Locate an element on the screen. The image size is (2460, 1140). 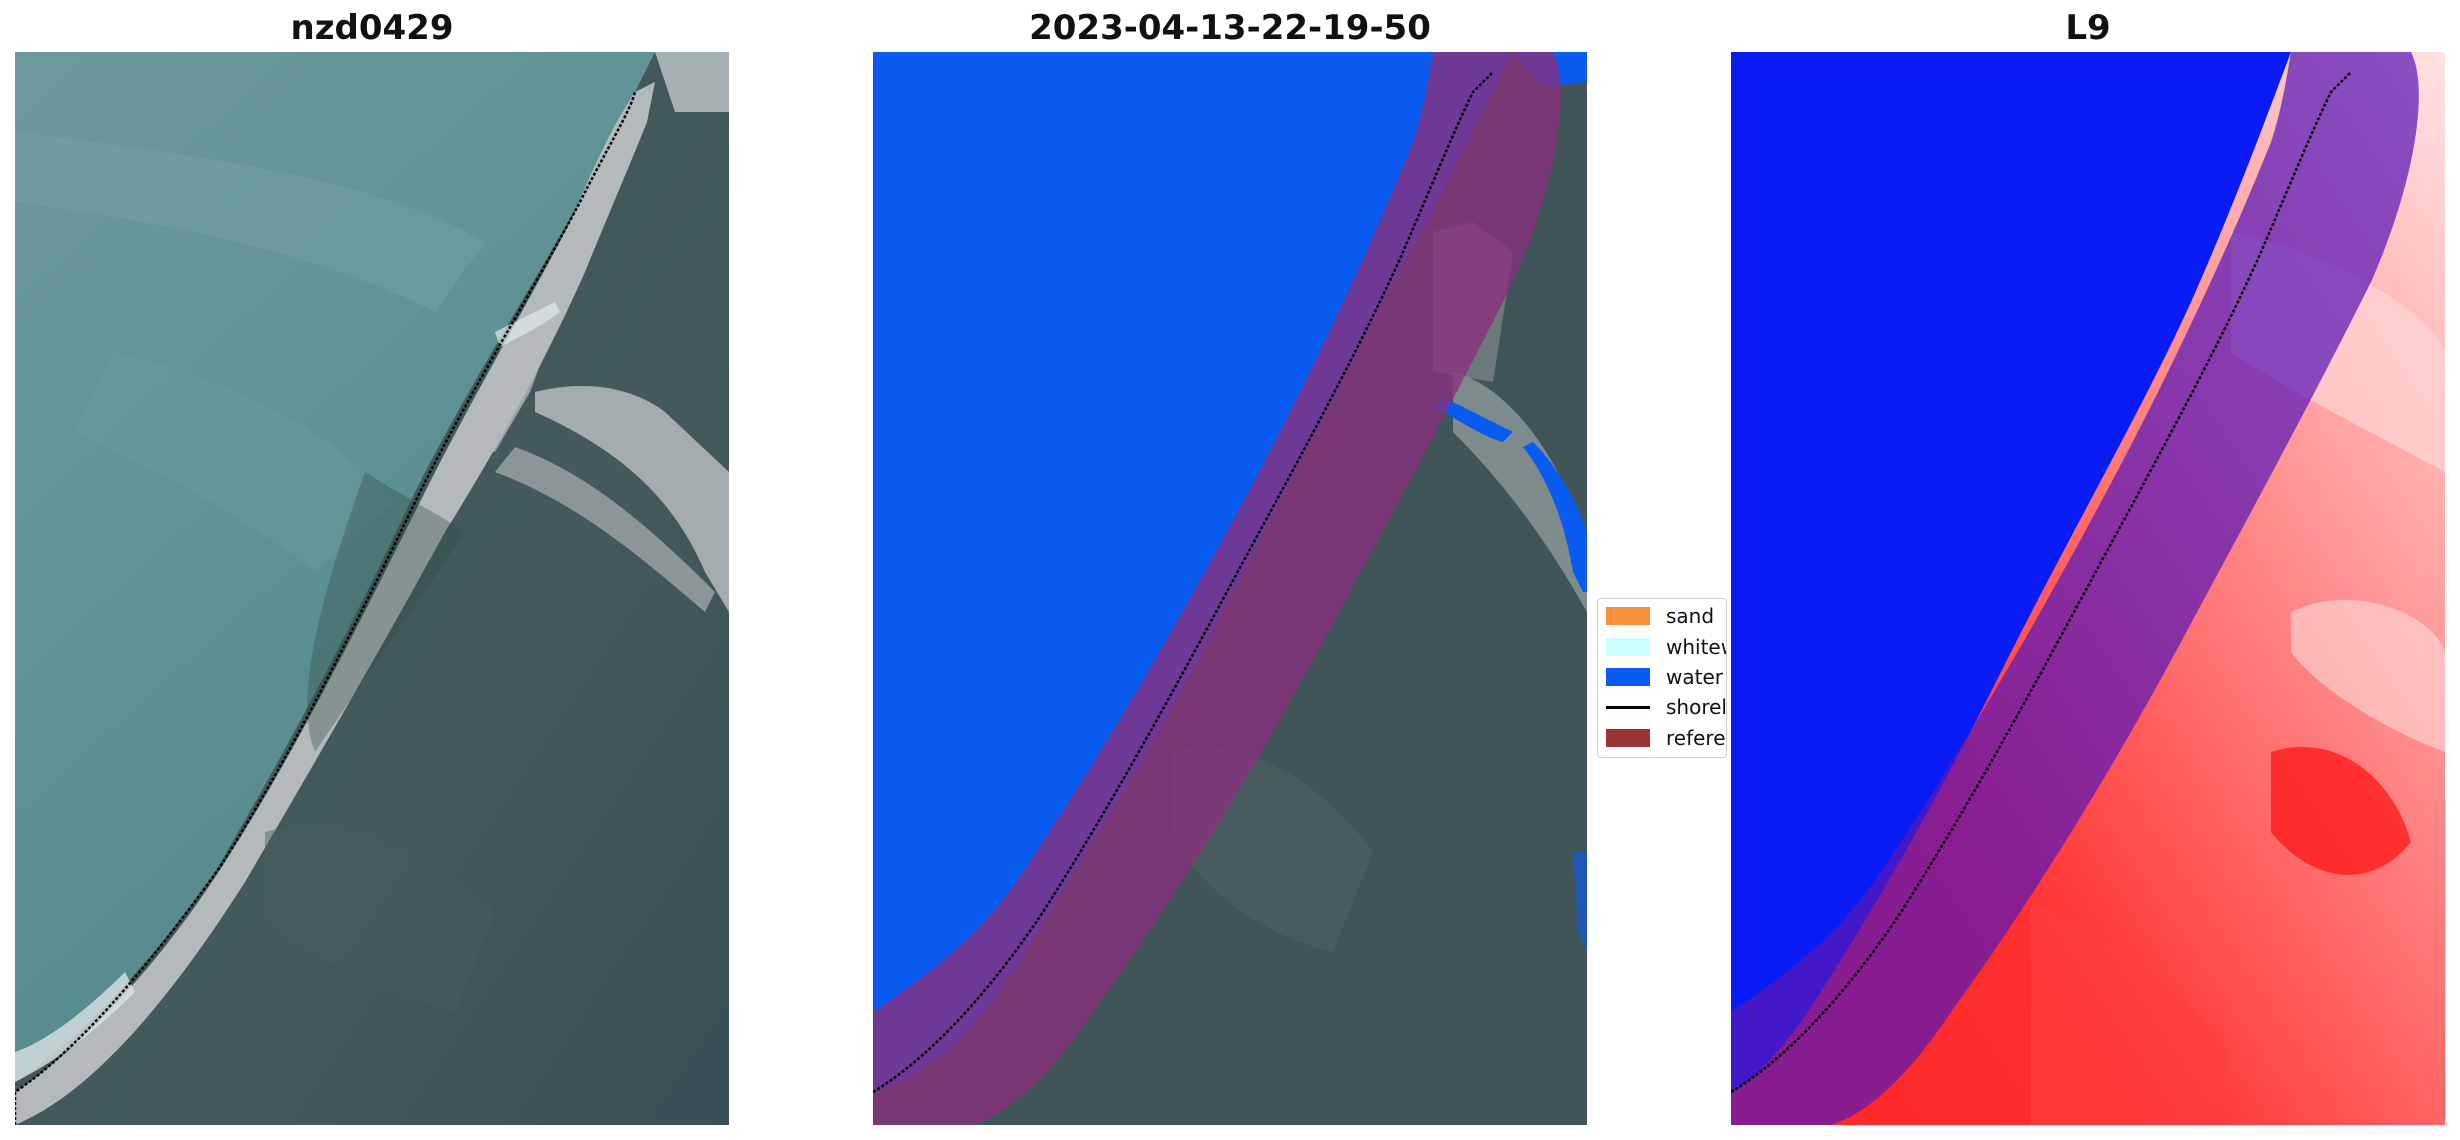
legend-item-sand: sand is located at coordinates (1660, 616).